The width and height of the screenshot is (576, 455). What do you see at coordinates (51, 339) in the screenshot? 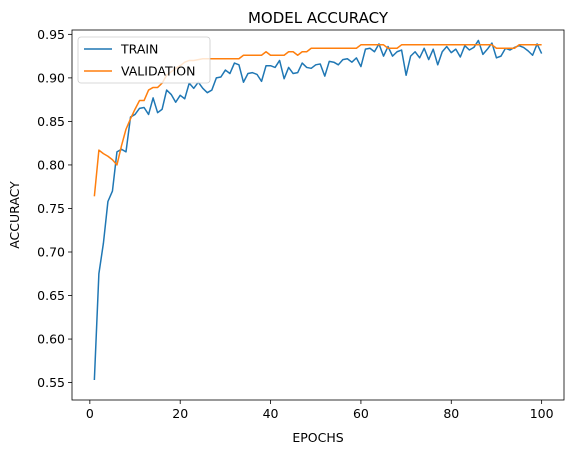
I see `y-tick-label: 0.60` at bounding box center [51, 339].